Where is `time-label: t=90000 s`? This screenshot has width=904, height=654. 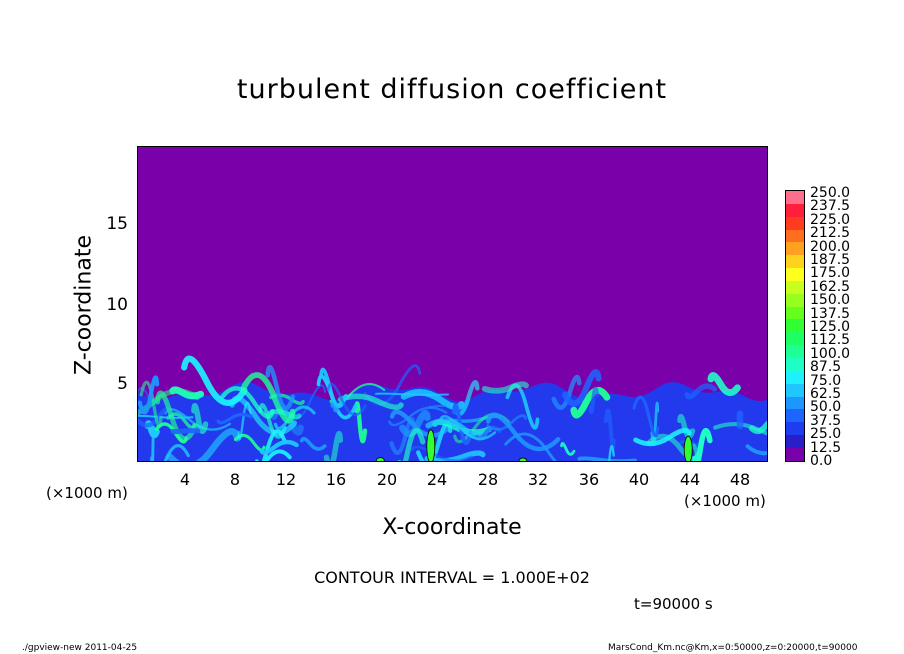
time-label: t=90000 s is located at coordinates (673, 604).